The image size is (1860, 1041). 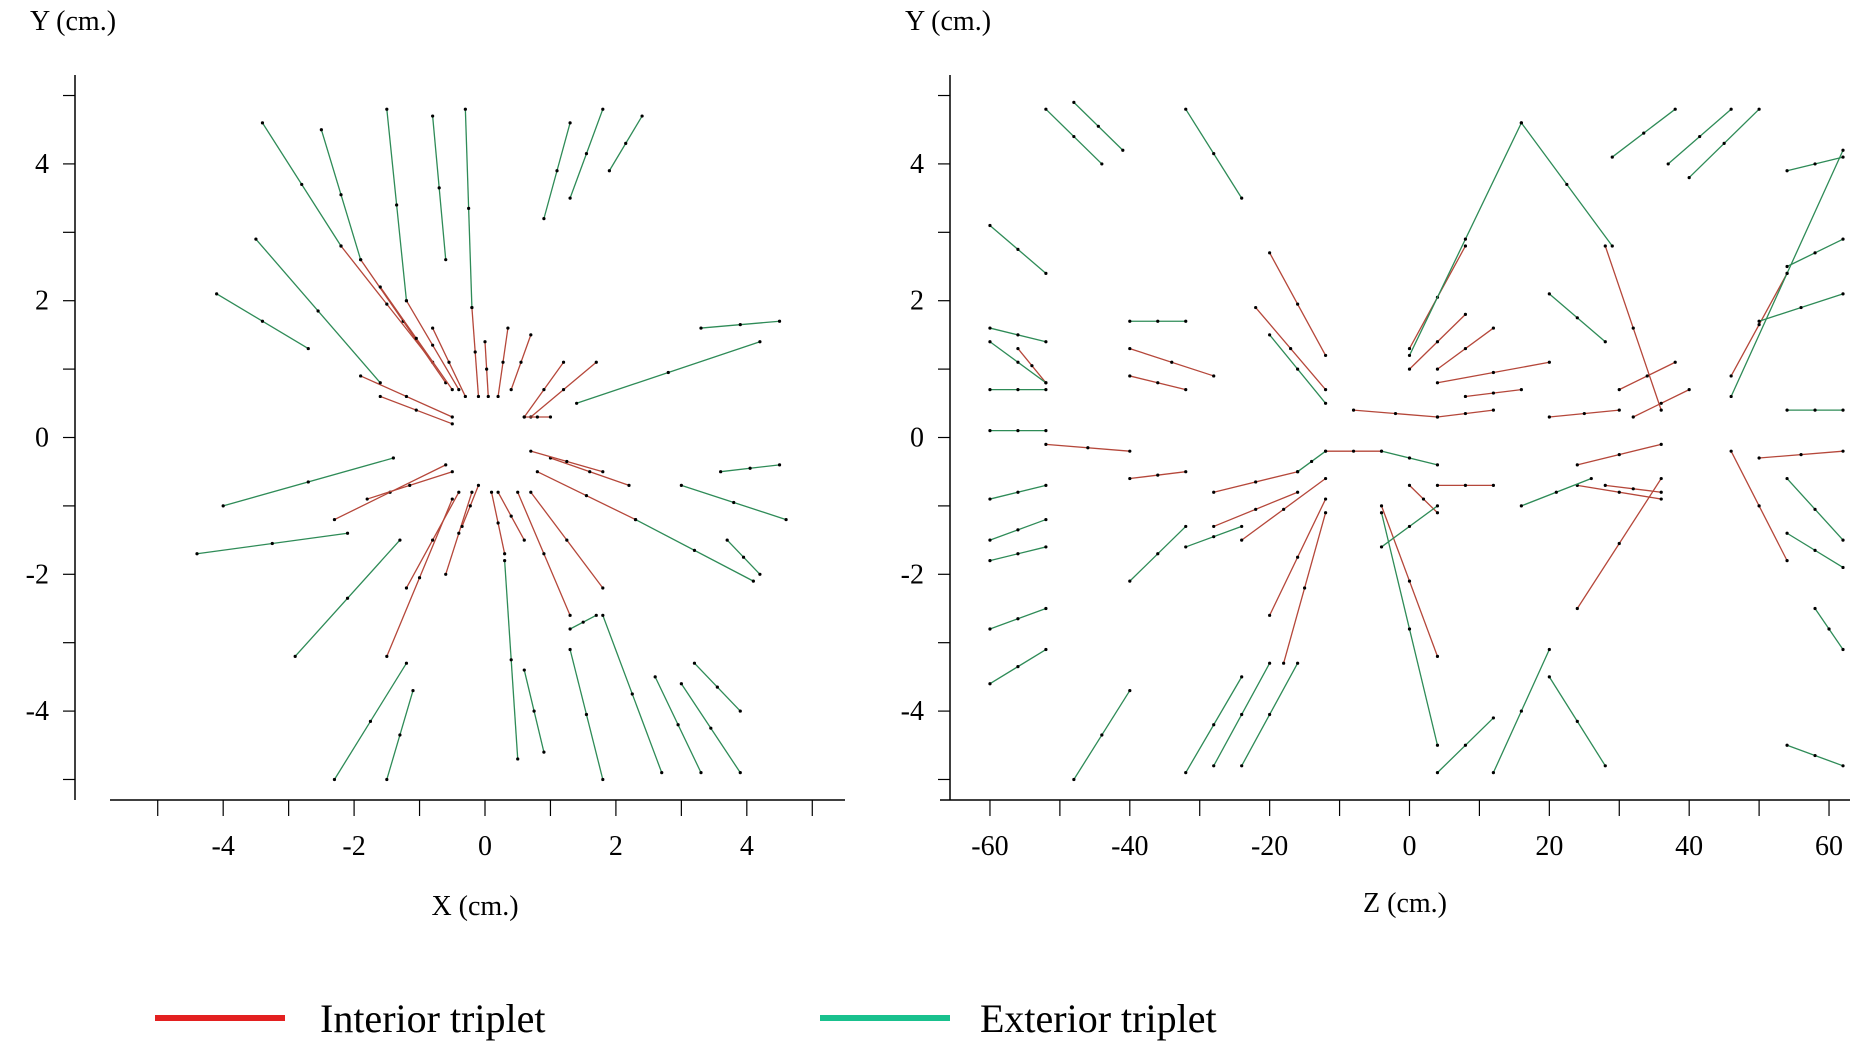 I want to click on x-tick-label: 4, so click(x=747, y=846).